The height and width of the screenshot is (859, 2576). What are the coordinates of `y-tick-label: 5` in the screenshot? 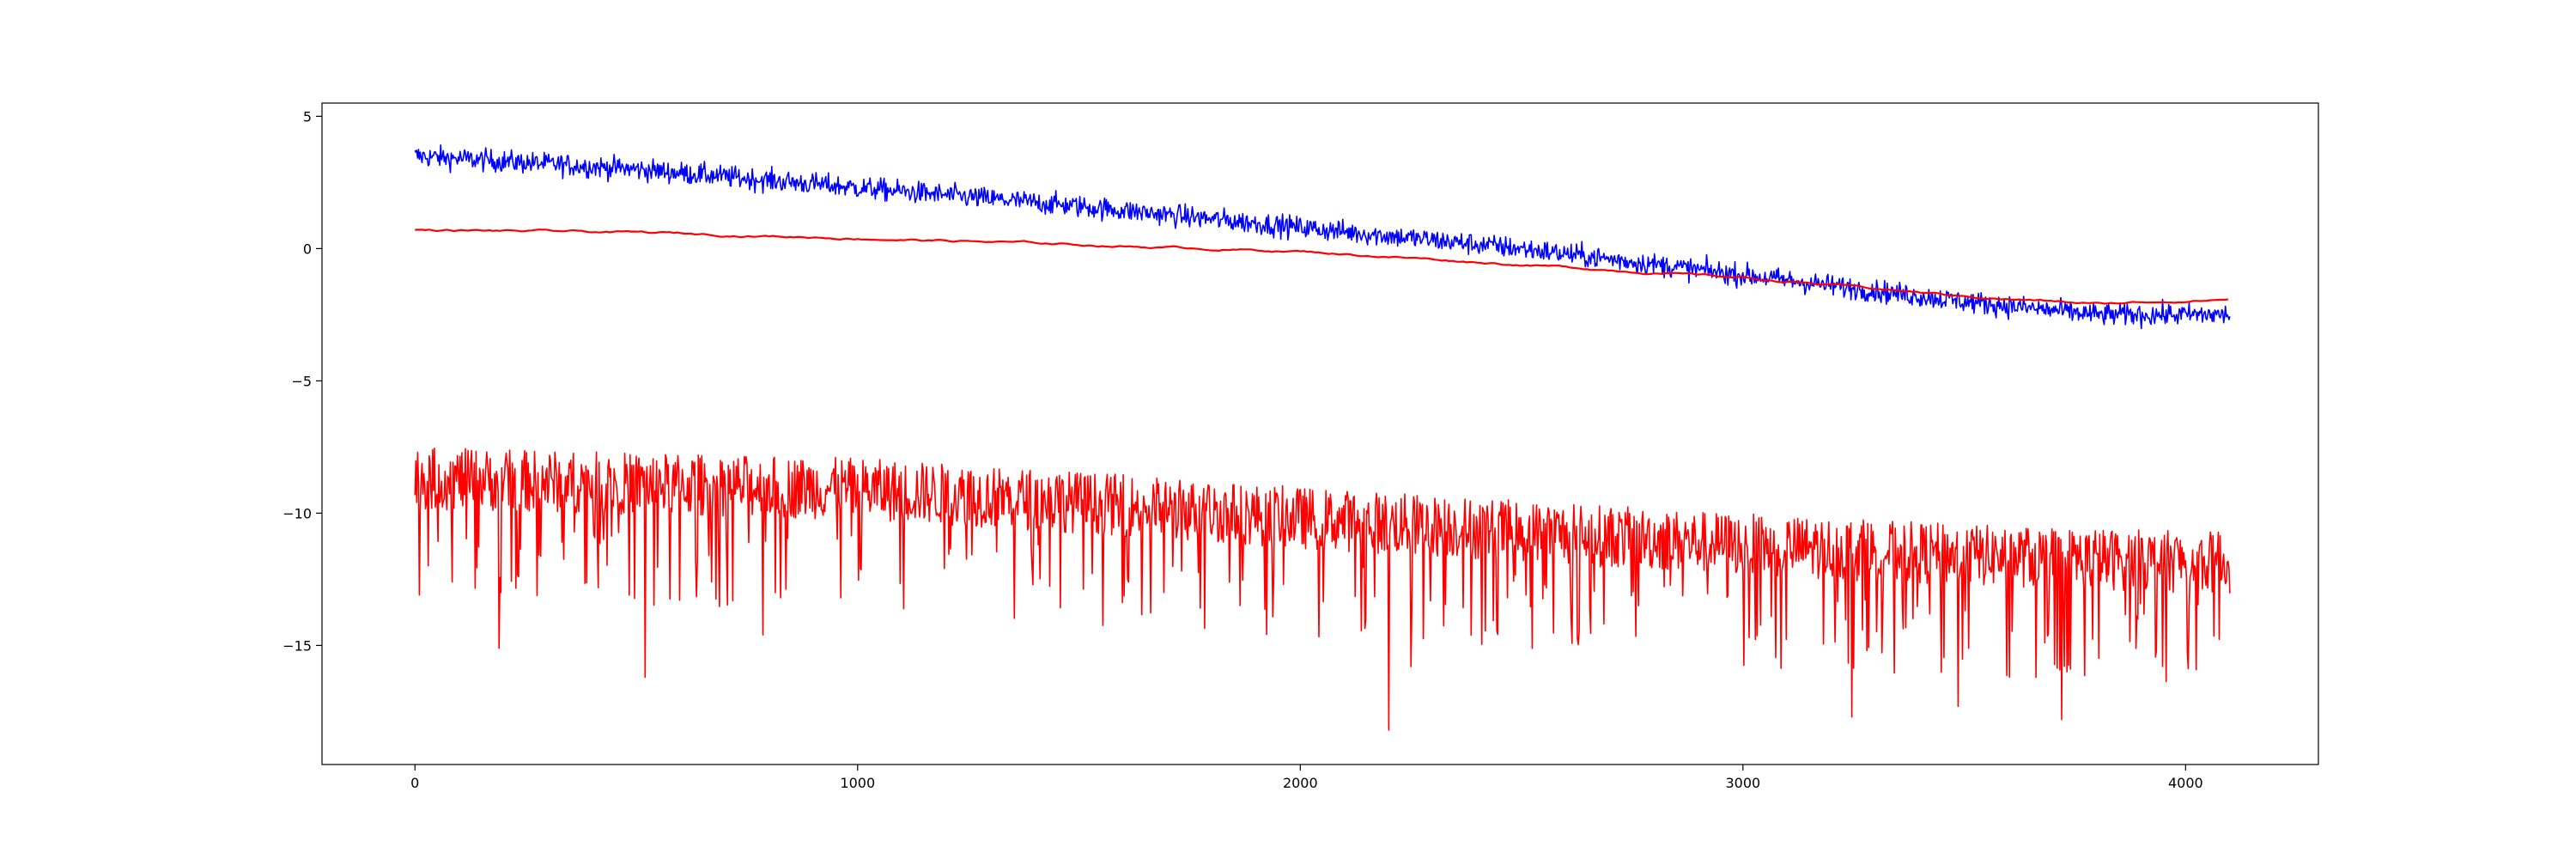 It's located at (307, 116).